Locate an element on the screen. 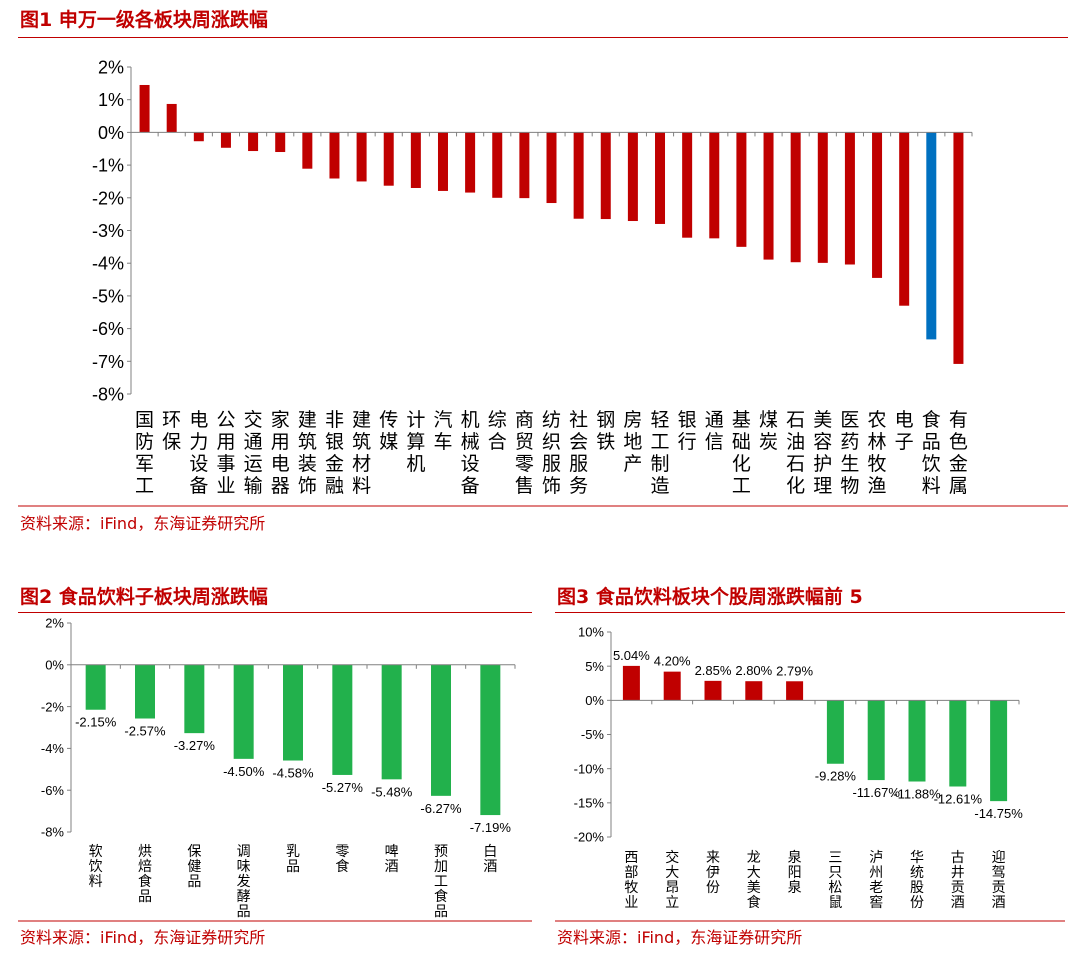  fig1-category-label: 家用电器 is located at coordinates (280, 453).